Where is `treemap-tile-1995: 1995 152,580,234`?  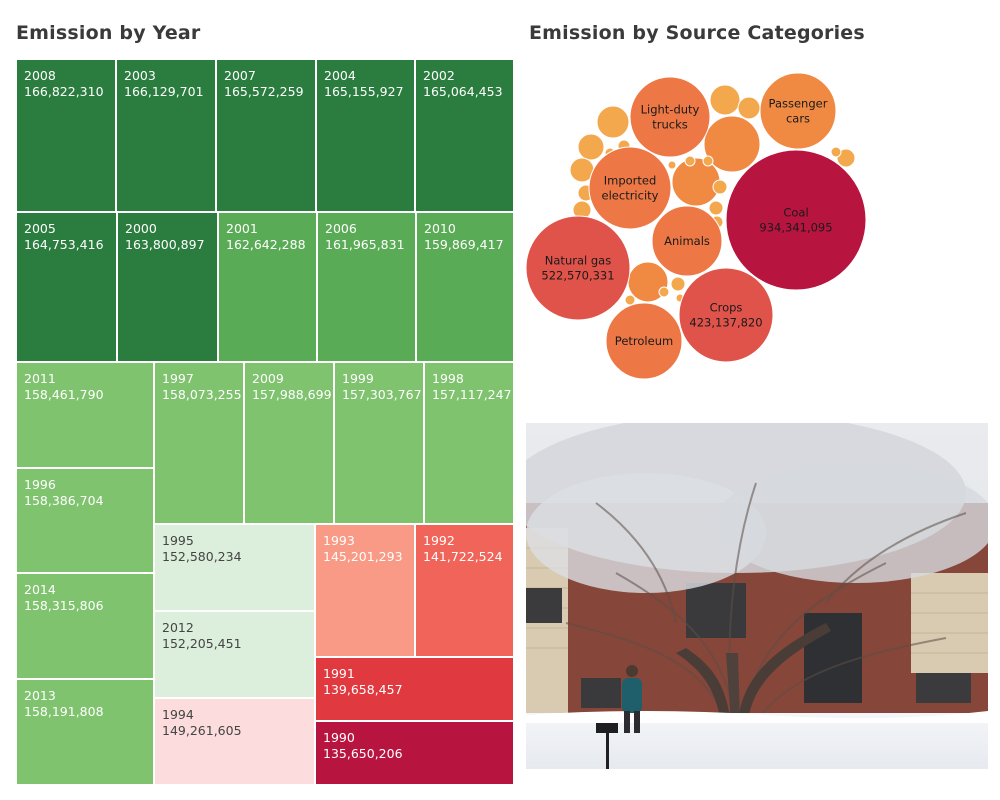 treemap-tile-1995: 1995 152,580,234 is located at coordinates (234, 567).